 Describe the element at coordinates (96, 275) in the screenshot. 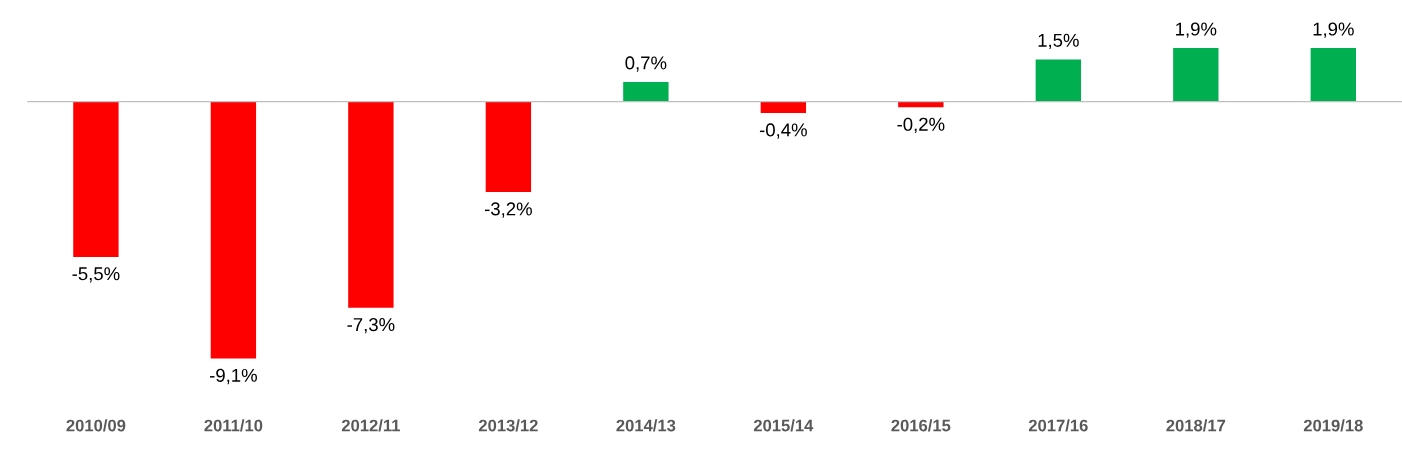

I see `data-label: -5,5%` at that location.